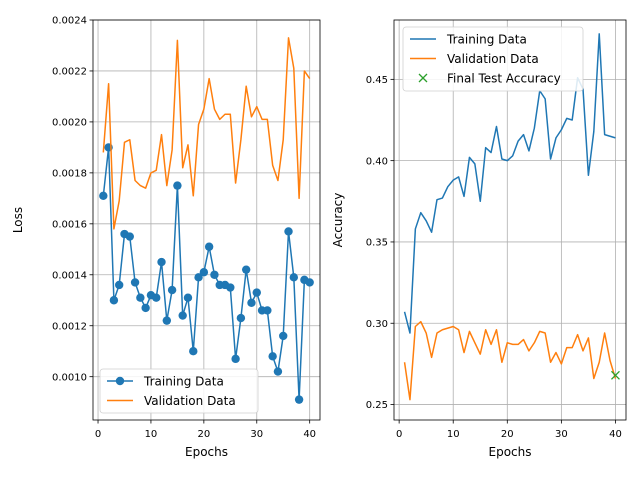  Describe the element at coordinates (256, 434) in the screenshot. I see `loss-x-tick-label: 30` at that location.